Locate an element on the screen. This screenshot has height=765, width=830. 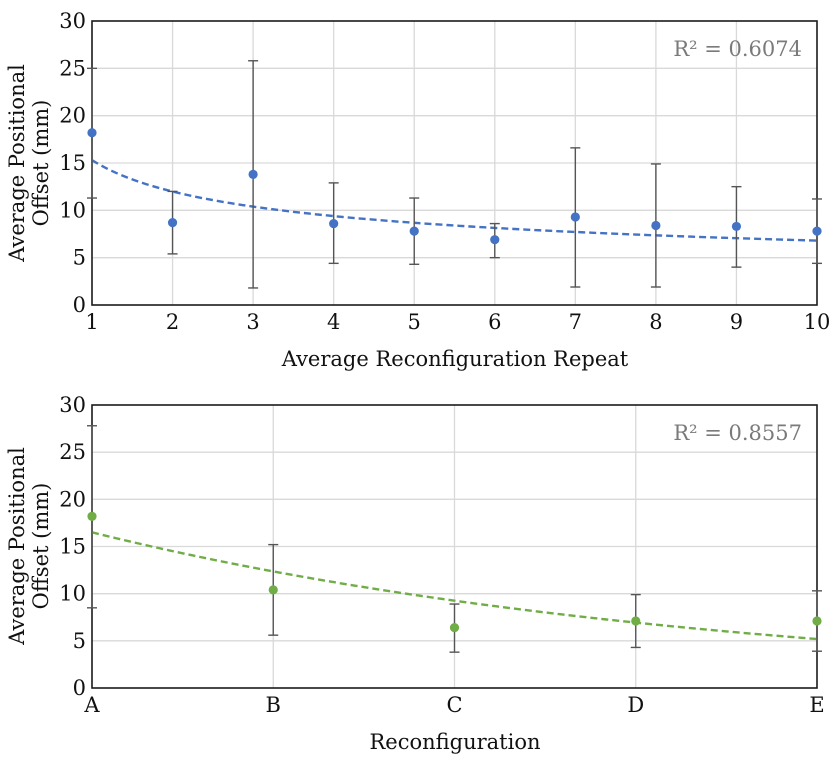
chart-2-r-squared-label: R² = 0.8557 is located at coordinates (737, 433).